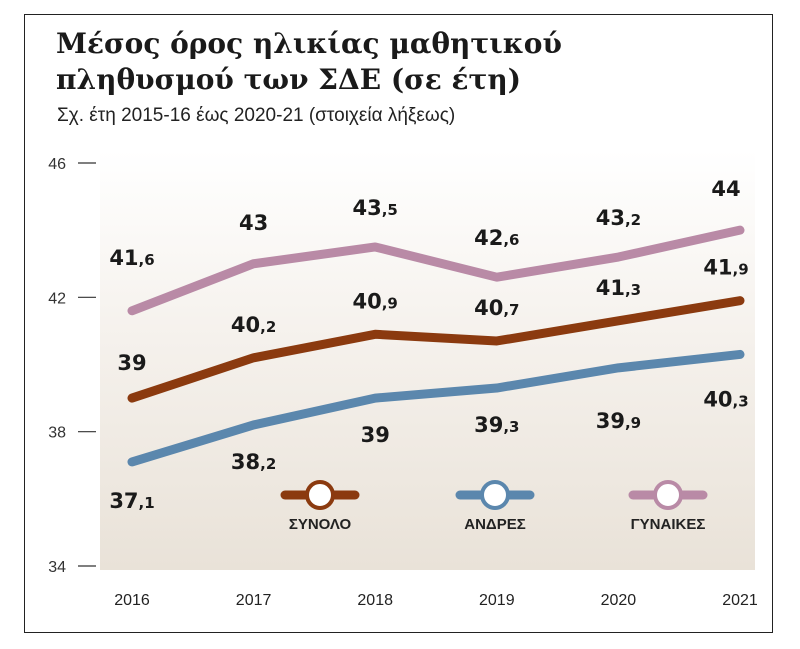 The height and width of the screenshot is (649, 800). What do you see at coordinates (72, 366) in the screenshot?
I see `y-axis: 34 38 42 46` at bounding box center [72, 366].